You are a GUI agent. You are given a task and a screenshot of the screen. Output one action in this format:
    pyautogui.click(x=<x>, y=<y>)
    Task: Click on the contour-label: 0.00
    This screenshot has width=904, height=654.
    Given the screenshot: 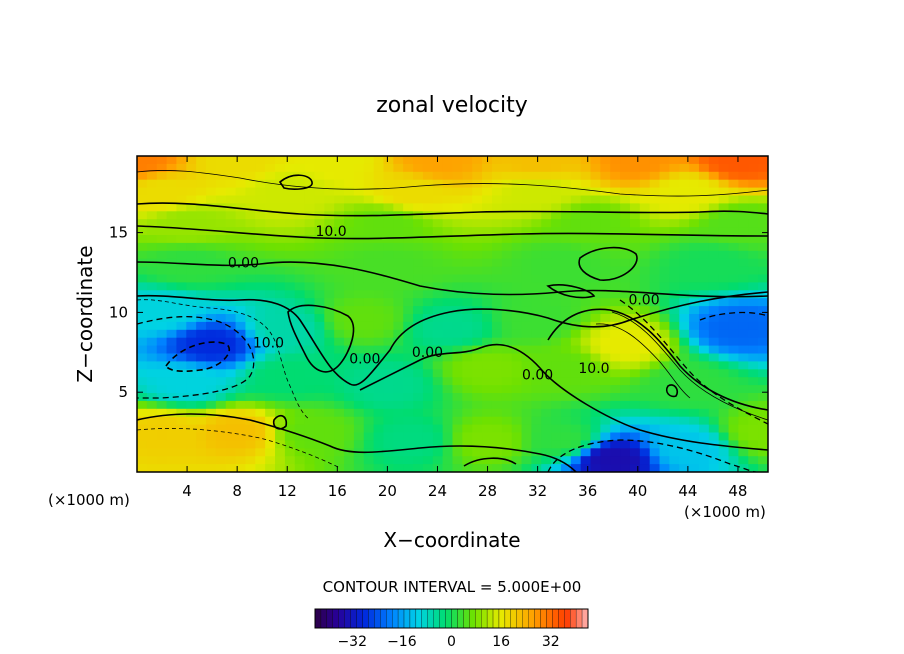 What is the action you would take?
    pyautogui.click(x=364, y=359)
    